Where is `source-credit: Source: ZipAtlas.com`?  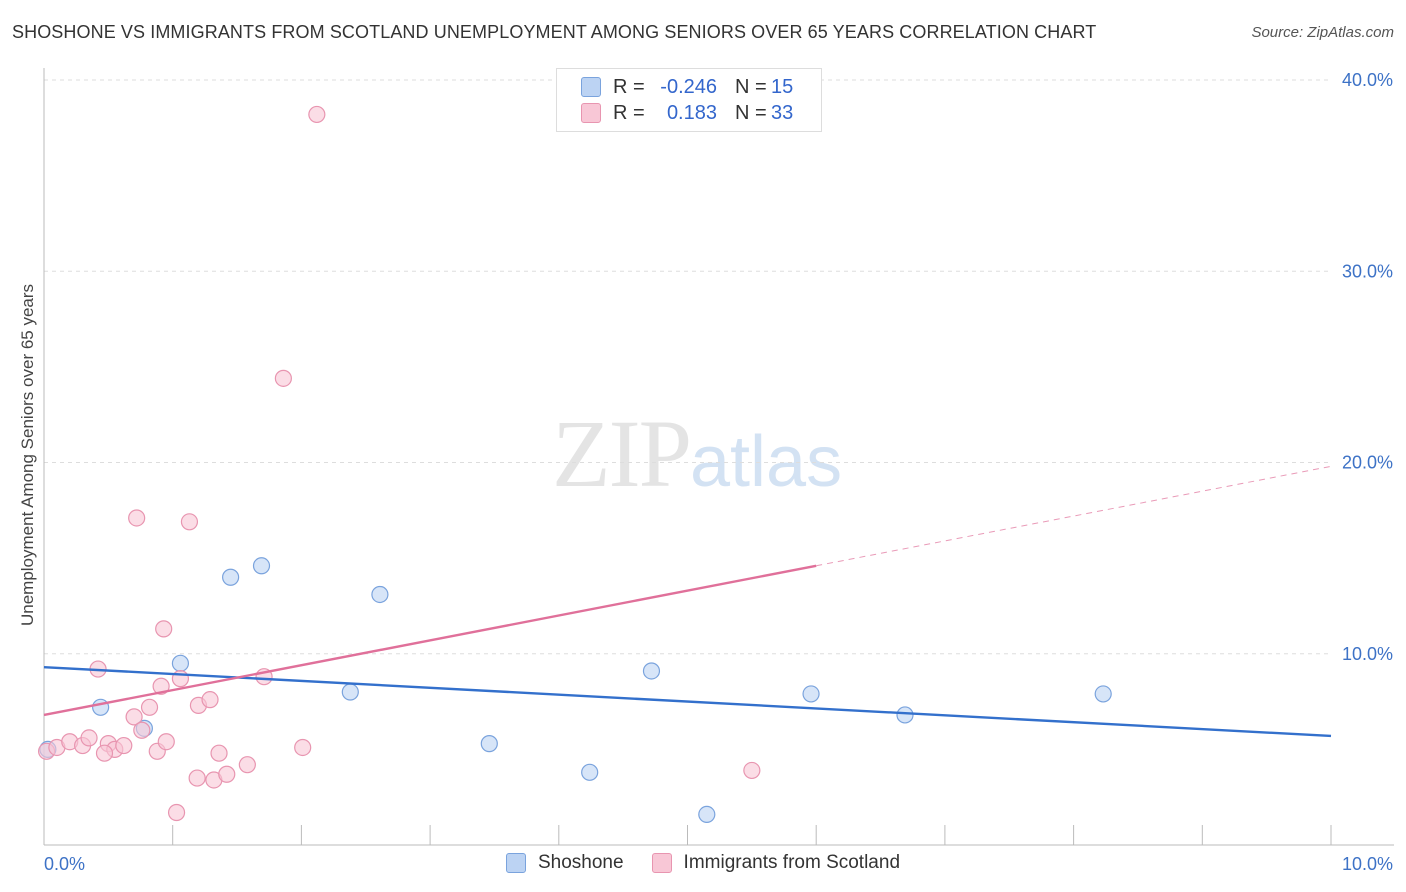 source-credit: Source: ZipAtlas.com is located at coordinates (1322, 32).